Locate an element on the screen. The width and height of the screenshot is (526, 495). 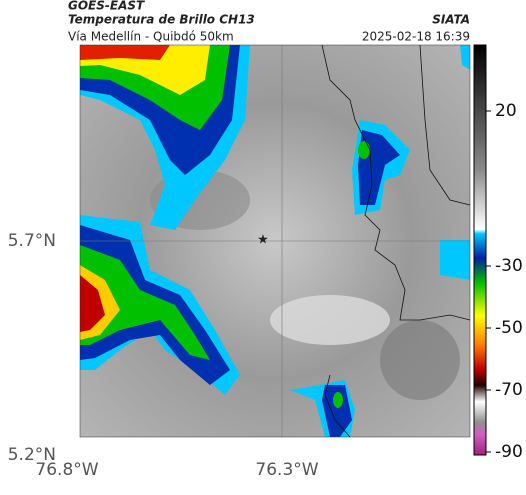
colorbar-tick-label: -30 is located at coordinates (509, 266).